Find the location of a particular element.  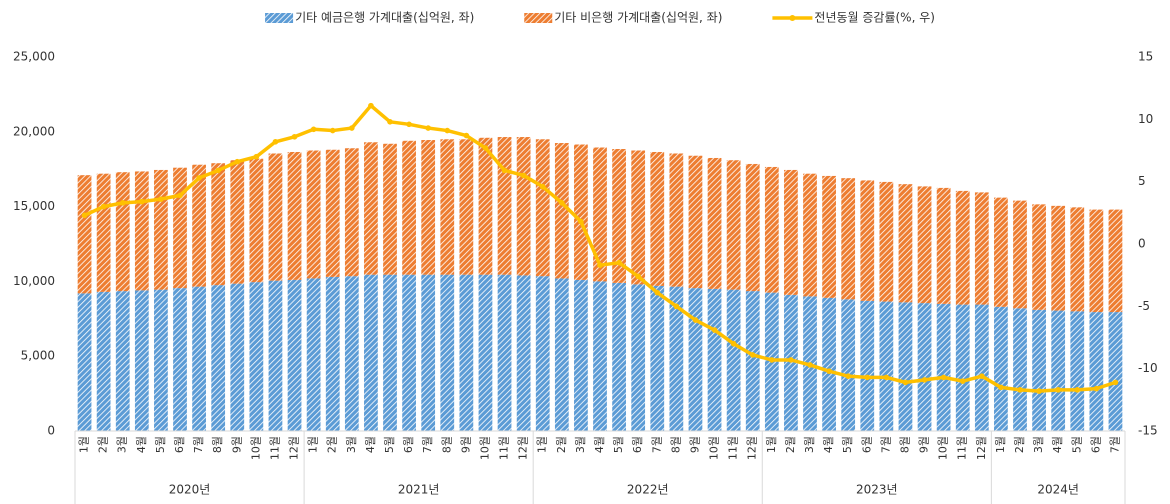

x-group-label: 2023년 is located at coordinates (877, 490).